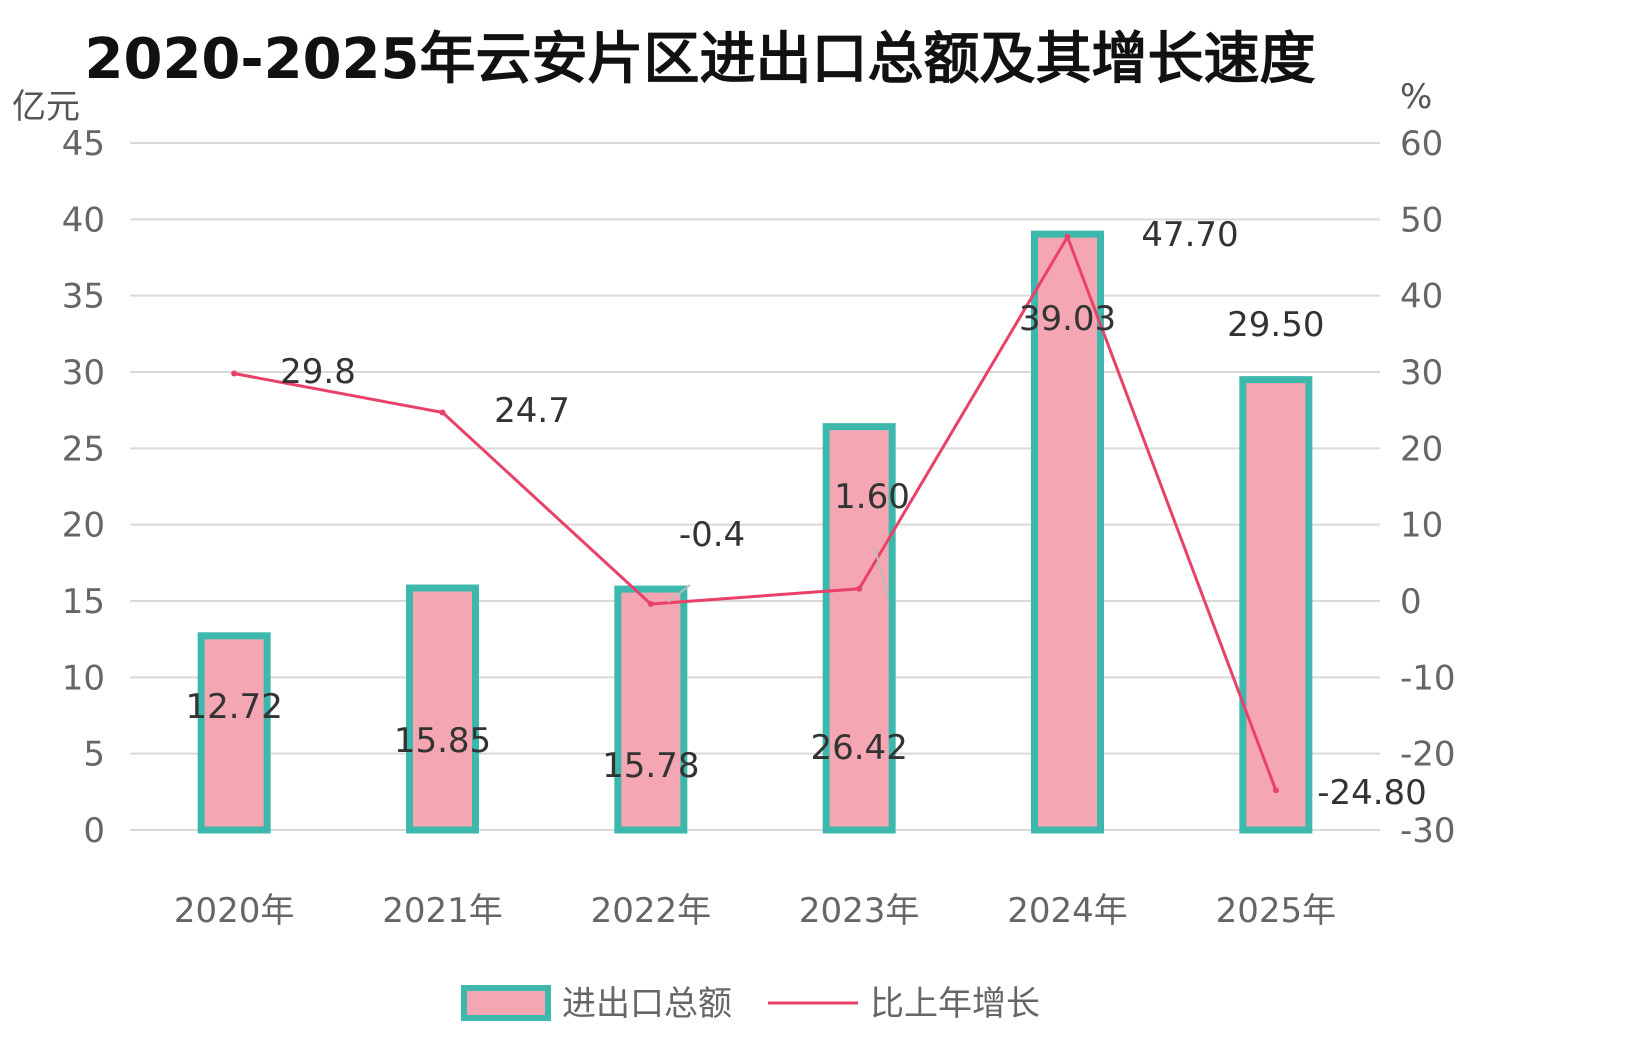 This screenshot has height=1047, width=1625. Describe the element at coordinates (650, 604) in the screenshot. I see `growth-point-2022年` at that location.